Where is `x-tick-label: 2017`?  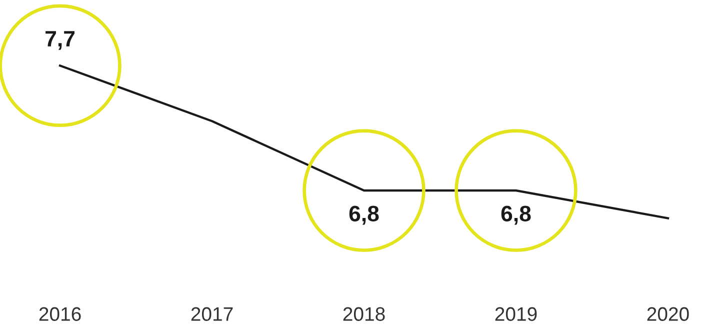 x-tick-label: 2017 is located at coordinates (212, 314).